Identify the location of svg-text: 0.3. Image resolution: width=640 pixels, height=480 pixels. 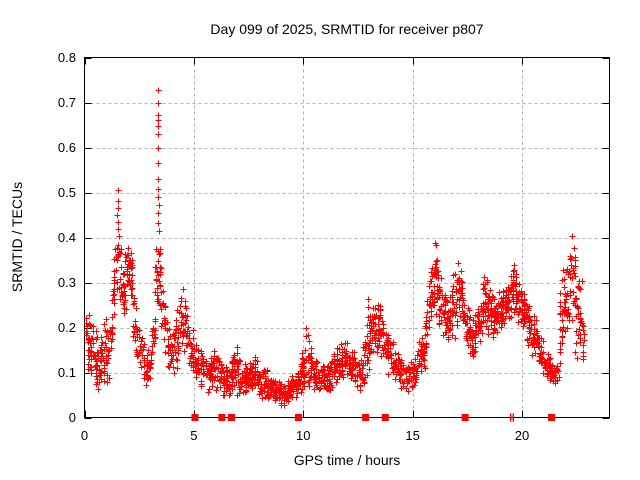
(67, 282).